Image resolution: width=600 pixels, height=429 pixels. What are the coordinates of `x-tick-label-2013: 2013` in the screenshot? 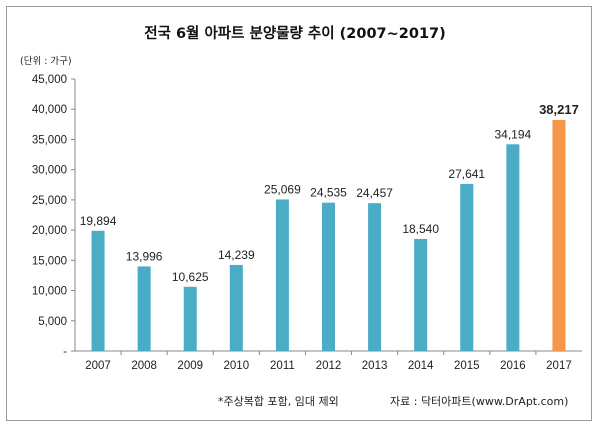 It's located at (375, 366).